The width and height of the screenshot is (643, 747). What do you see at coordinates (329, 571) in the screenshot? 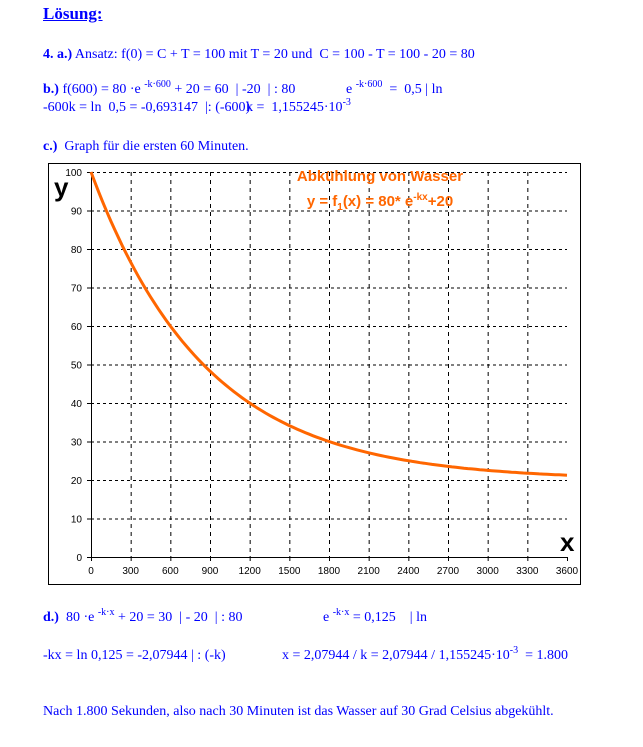
I see `x-tick-label: 1800` at bounding box center [329, 571].